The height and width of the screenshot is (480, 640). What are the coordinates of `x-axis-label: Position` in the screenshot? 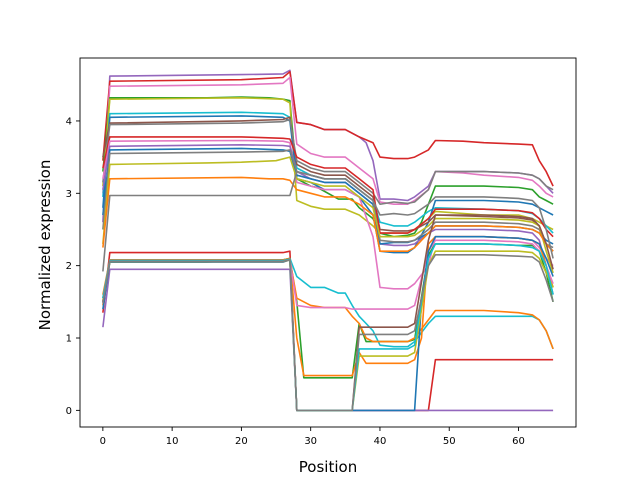 It's located at (328, 467).